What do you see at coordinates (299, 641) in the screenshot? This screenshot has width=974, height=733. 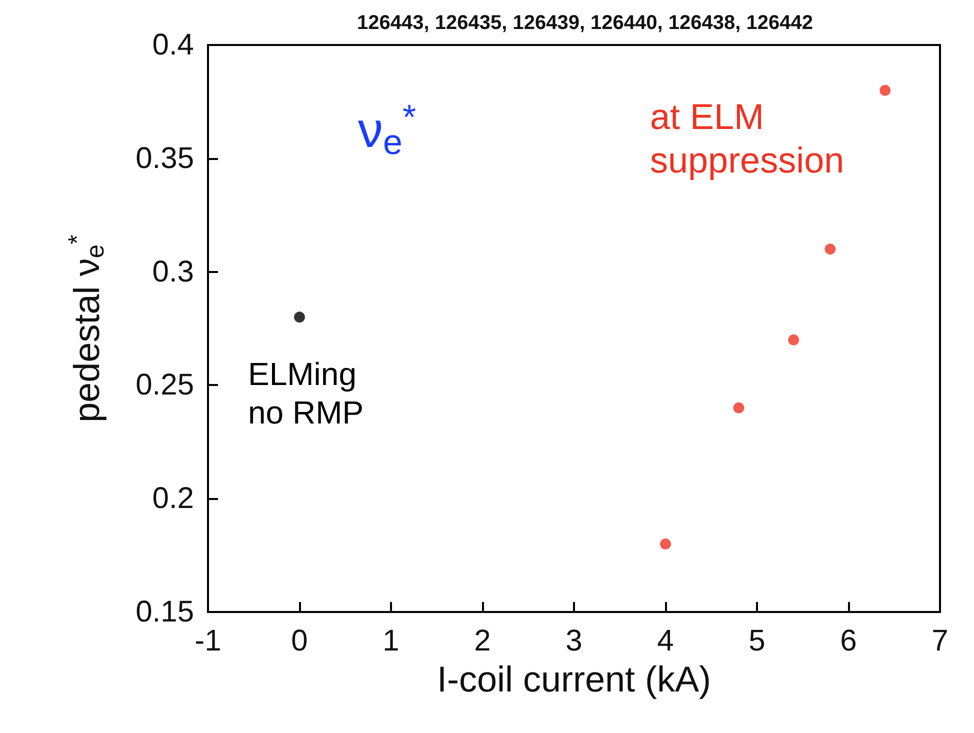 I see `x-tick-label: 0` at bounding box center [299, 641].